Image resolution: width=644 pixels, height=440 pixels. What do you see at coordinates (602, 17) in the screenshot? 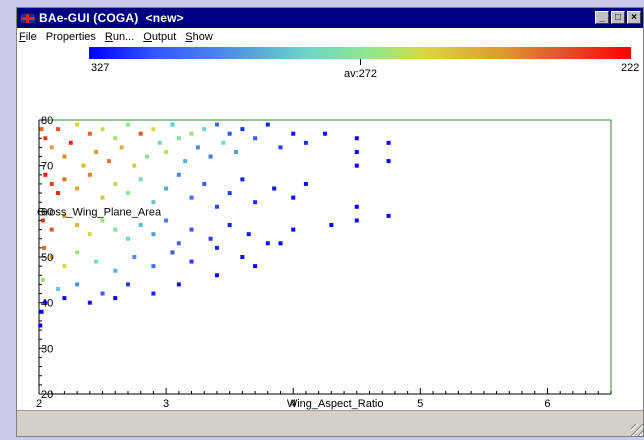
I see `minimize-button: _` at bounding box center [602, 17].